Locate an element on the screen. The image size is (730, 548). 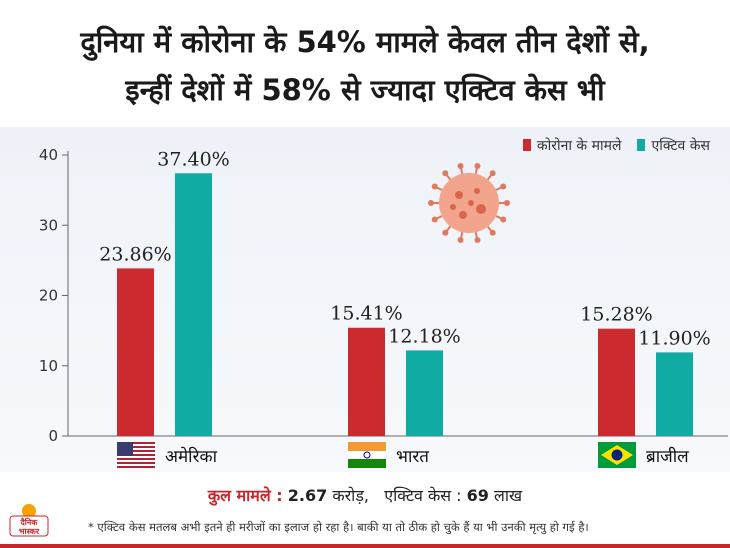
y-tick-label: 20 is located at coordinates (48, 296).